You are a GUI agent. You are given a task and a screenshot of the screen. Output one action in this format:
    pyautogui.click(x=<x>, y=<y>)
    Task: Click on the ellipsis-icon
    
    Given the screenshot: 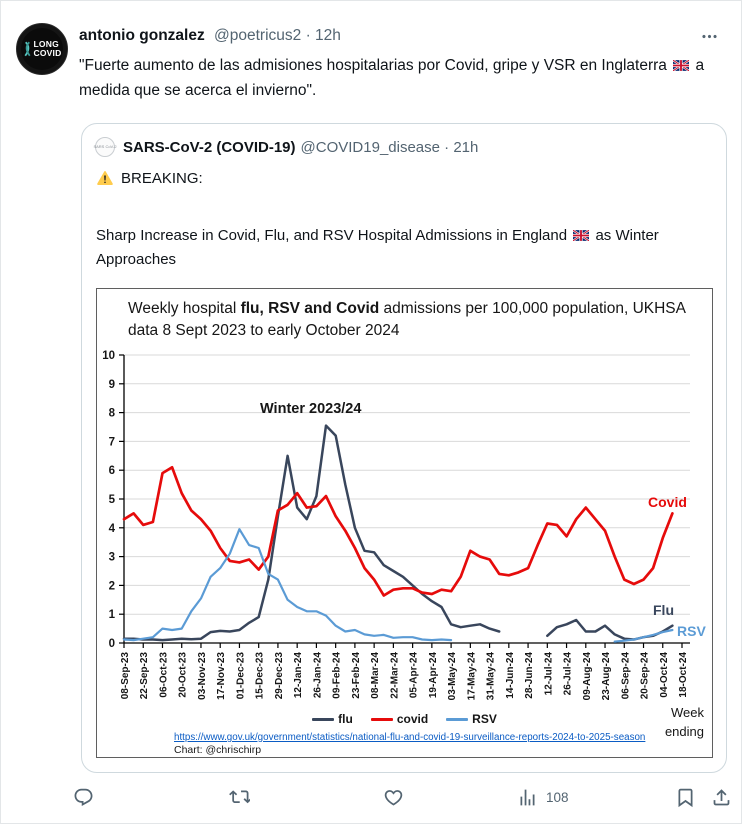 What is the action you would take?
    pyautogui.click(x=709, y=36)
    